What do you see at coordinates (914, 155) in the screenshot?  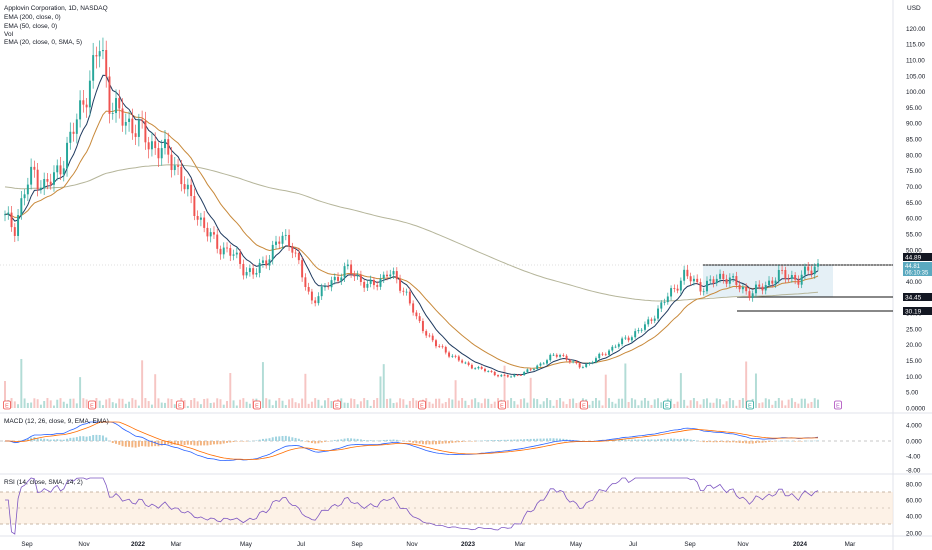 I see `price-tick: 80.00` at bounding box center [914, 155].